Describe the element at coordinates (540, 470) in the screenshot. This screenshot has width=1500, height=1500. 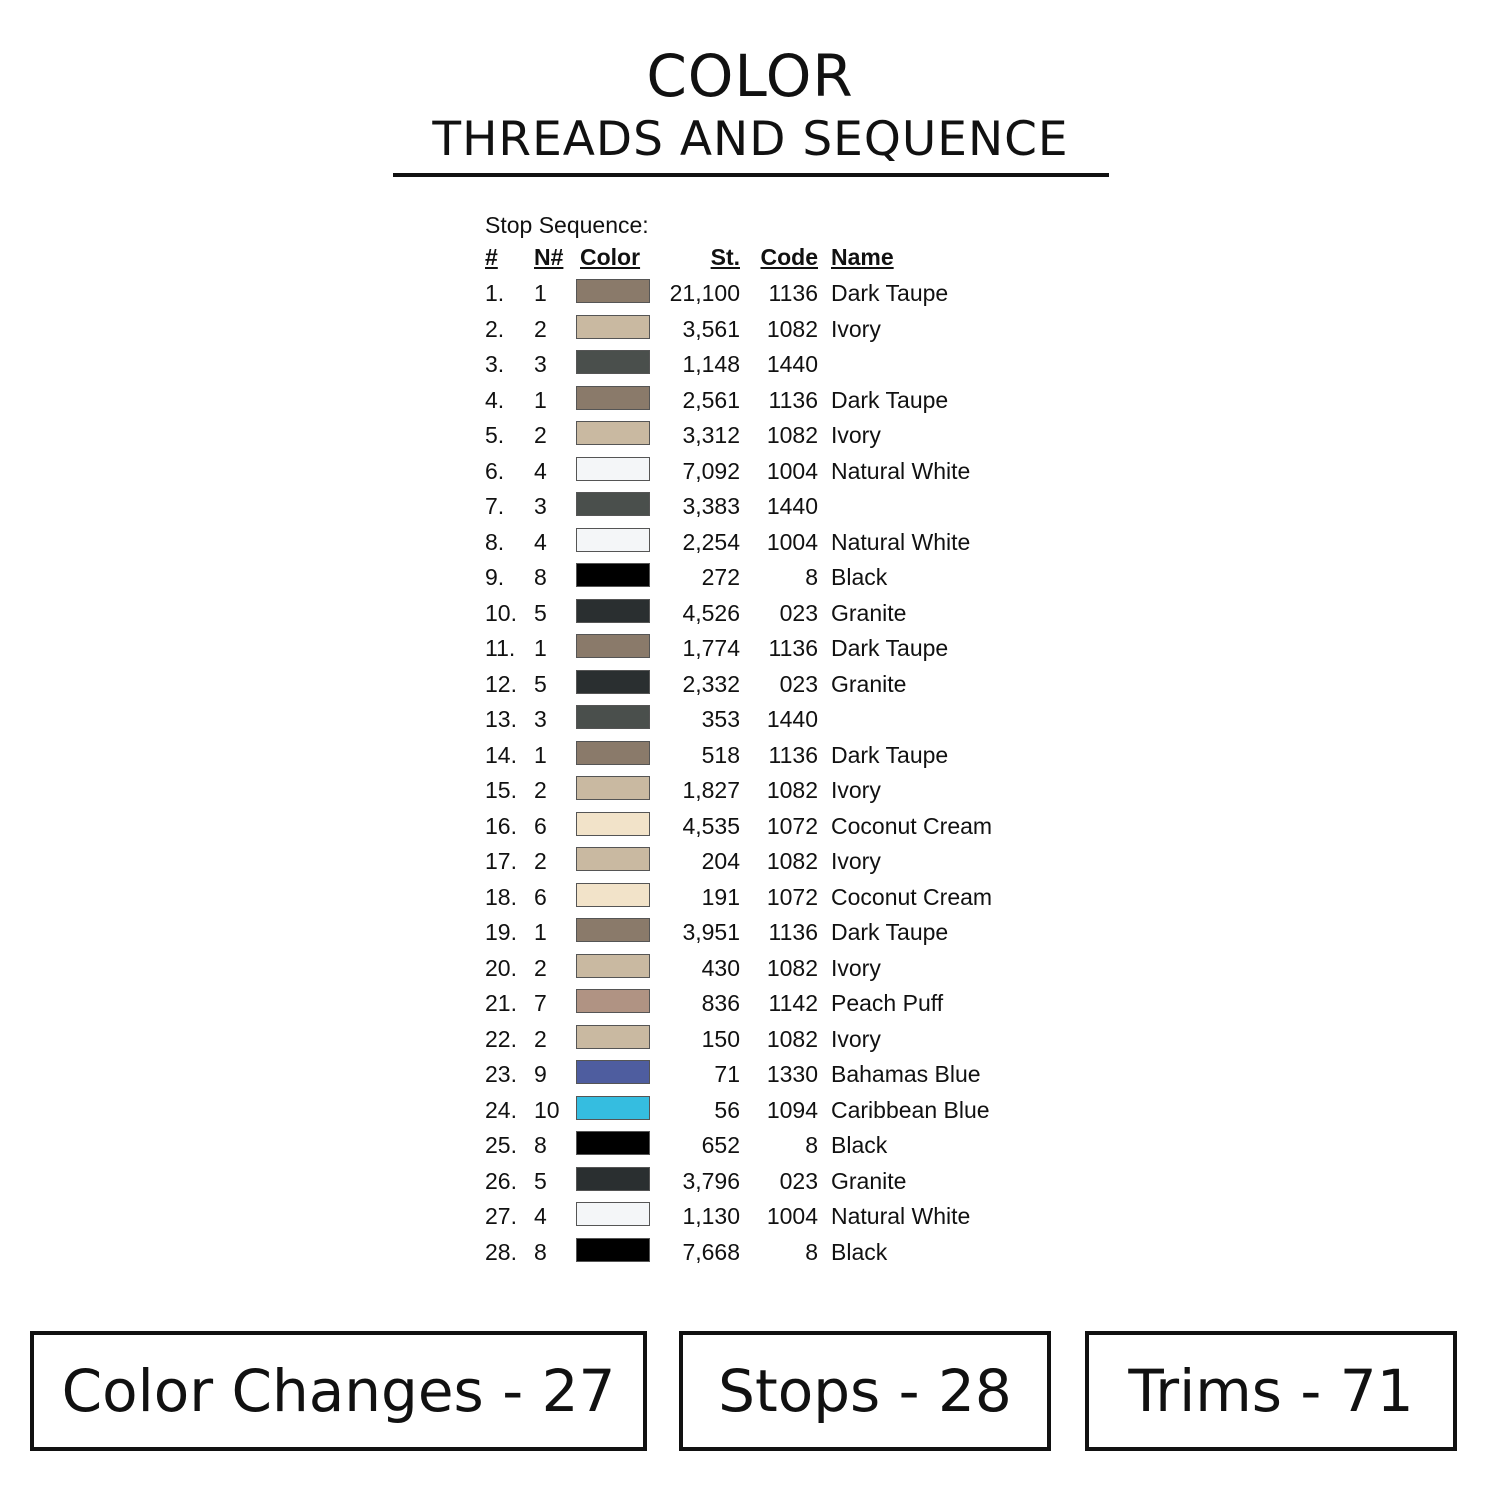
I see `row-needle: 4` at that location.